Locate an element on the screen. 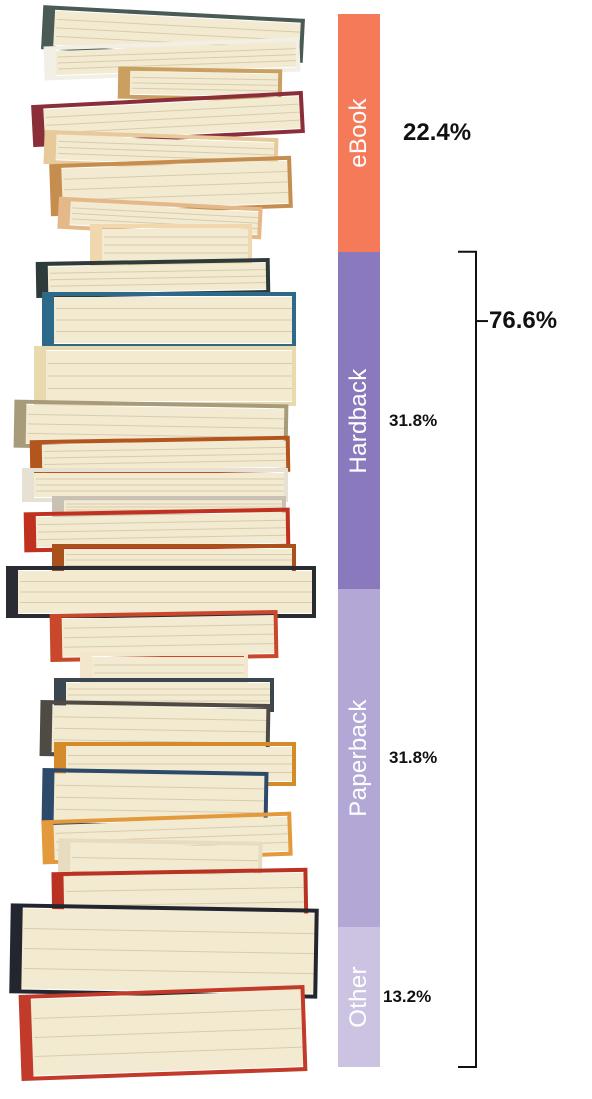 The height and width of the screenshot is (1099, 592). bar-segment-paperback: Paperback is located at coordinates (359, 758).